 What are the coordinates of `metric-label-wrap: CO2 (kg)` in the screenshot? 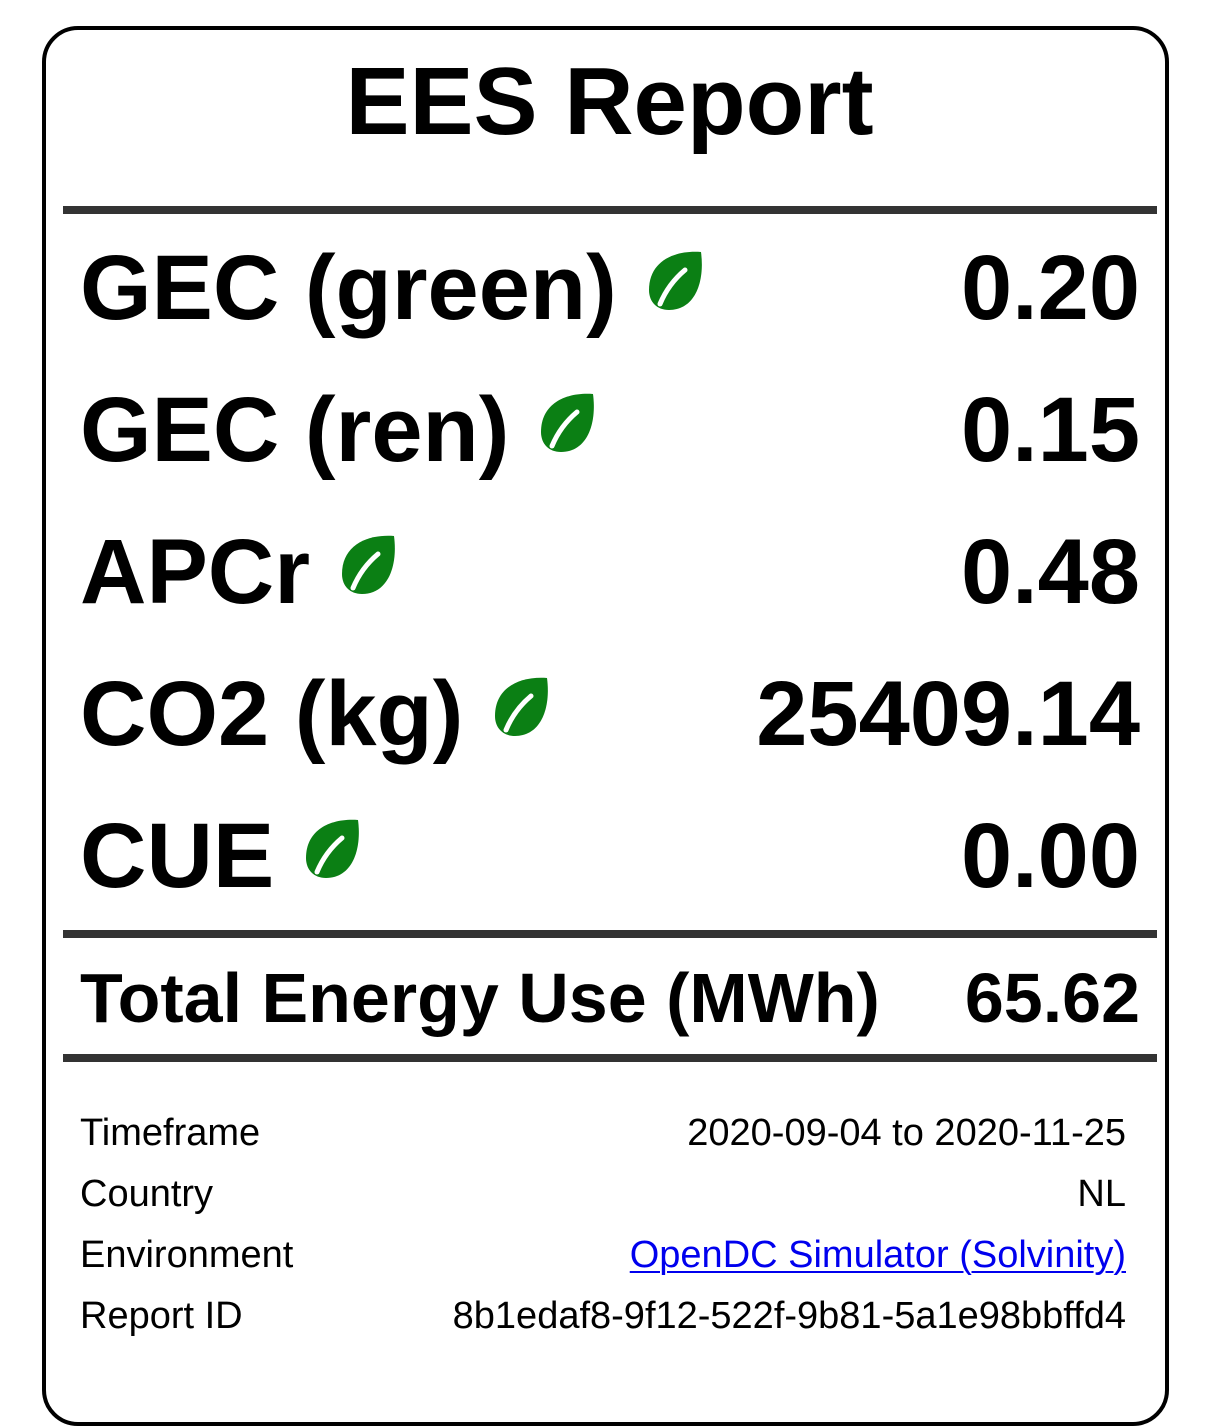 It's located at (317, 714).